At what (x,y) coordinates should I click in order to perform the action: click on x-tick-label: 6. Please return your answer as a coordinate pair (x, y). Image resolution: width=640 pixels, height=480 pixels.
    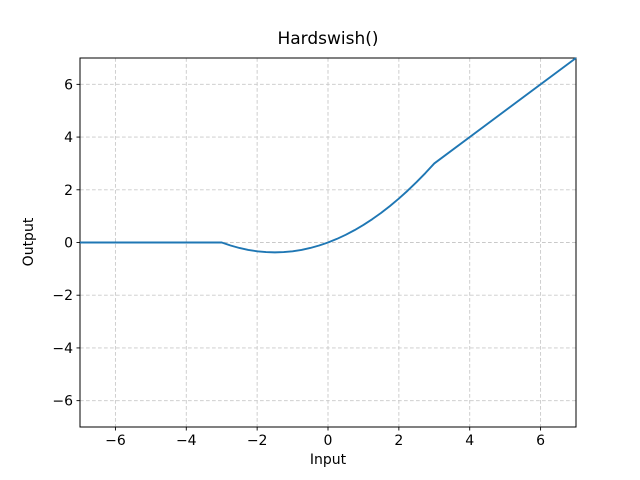
    Looking at the image, I should click on (540, 441).